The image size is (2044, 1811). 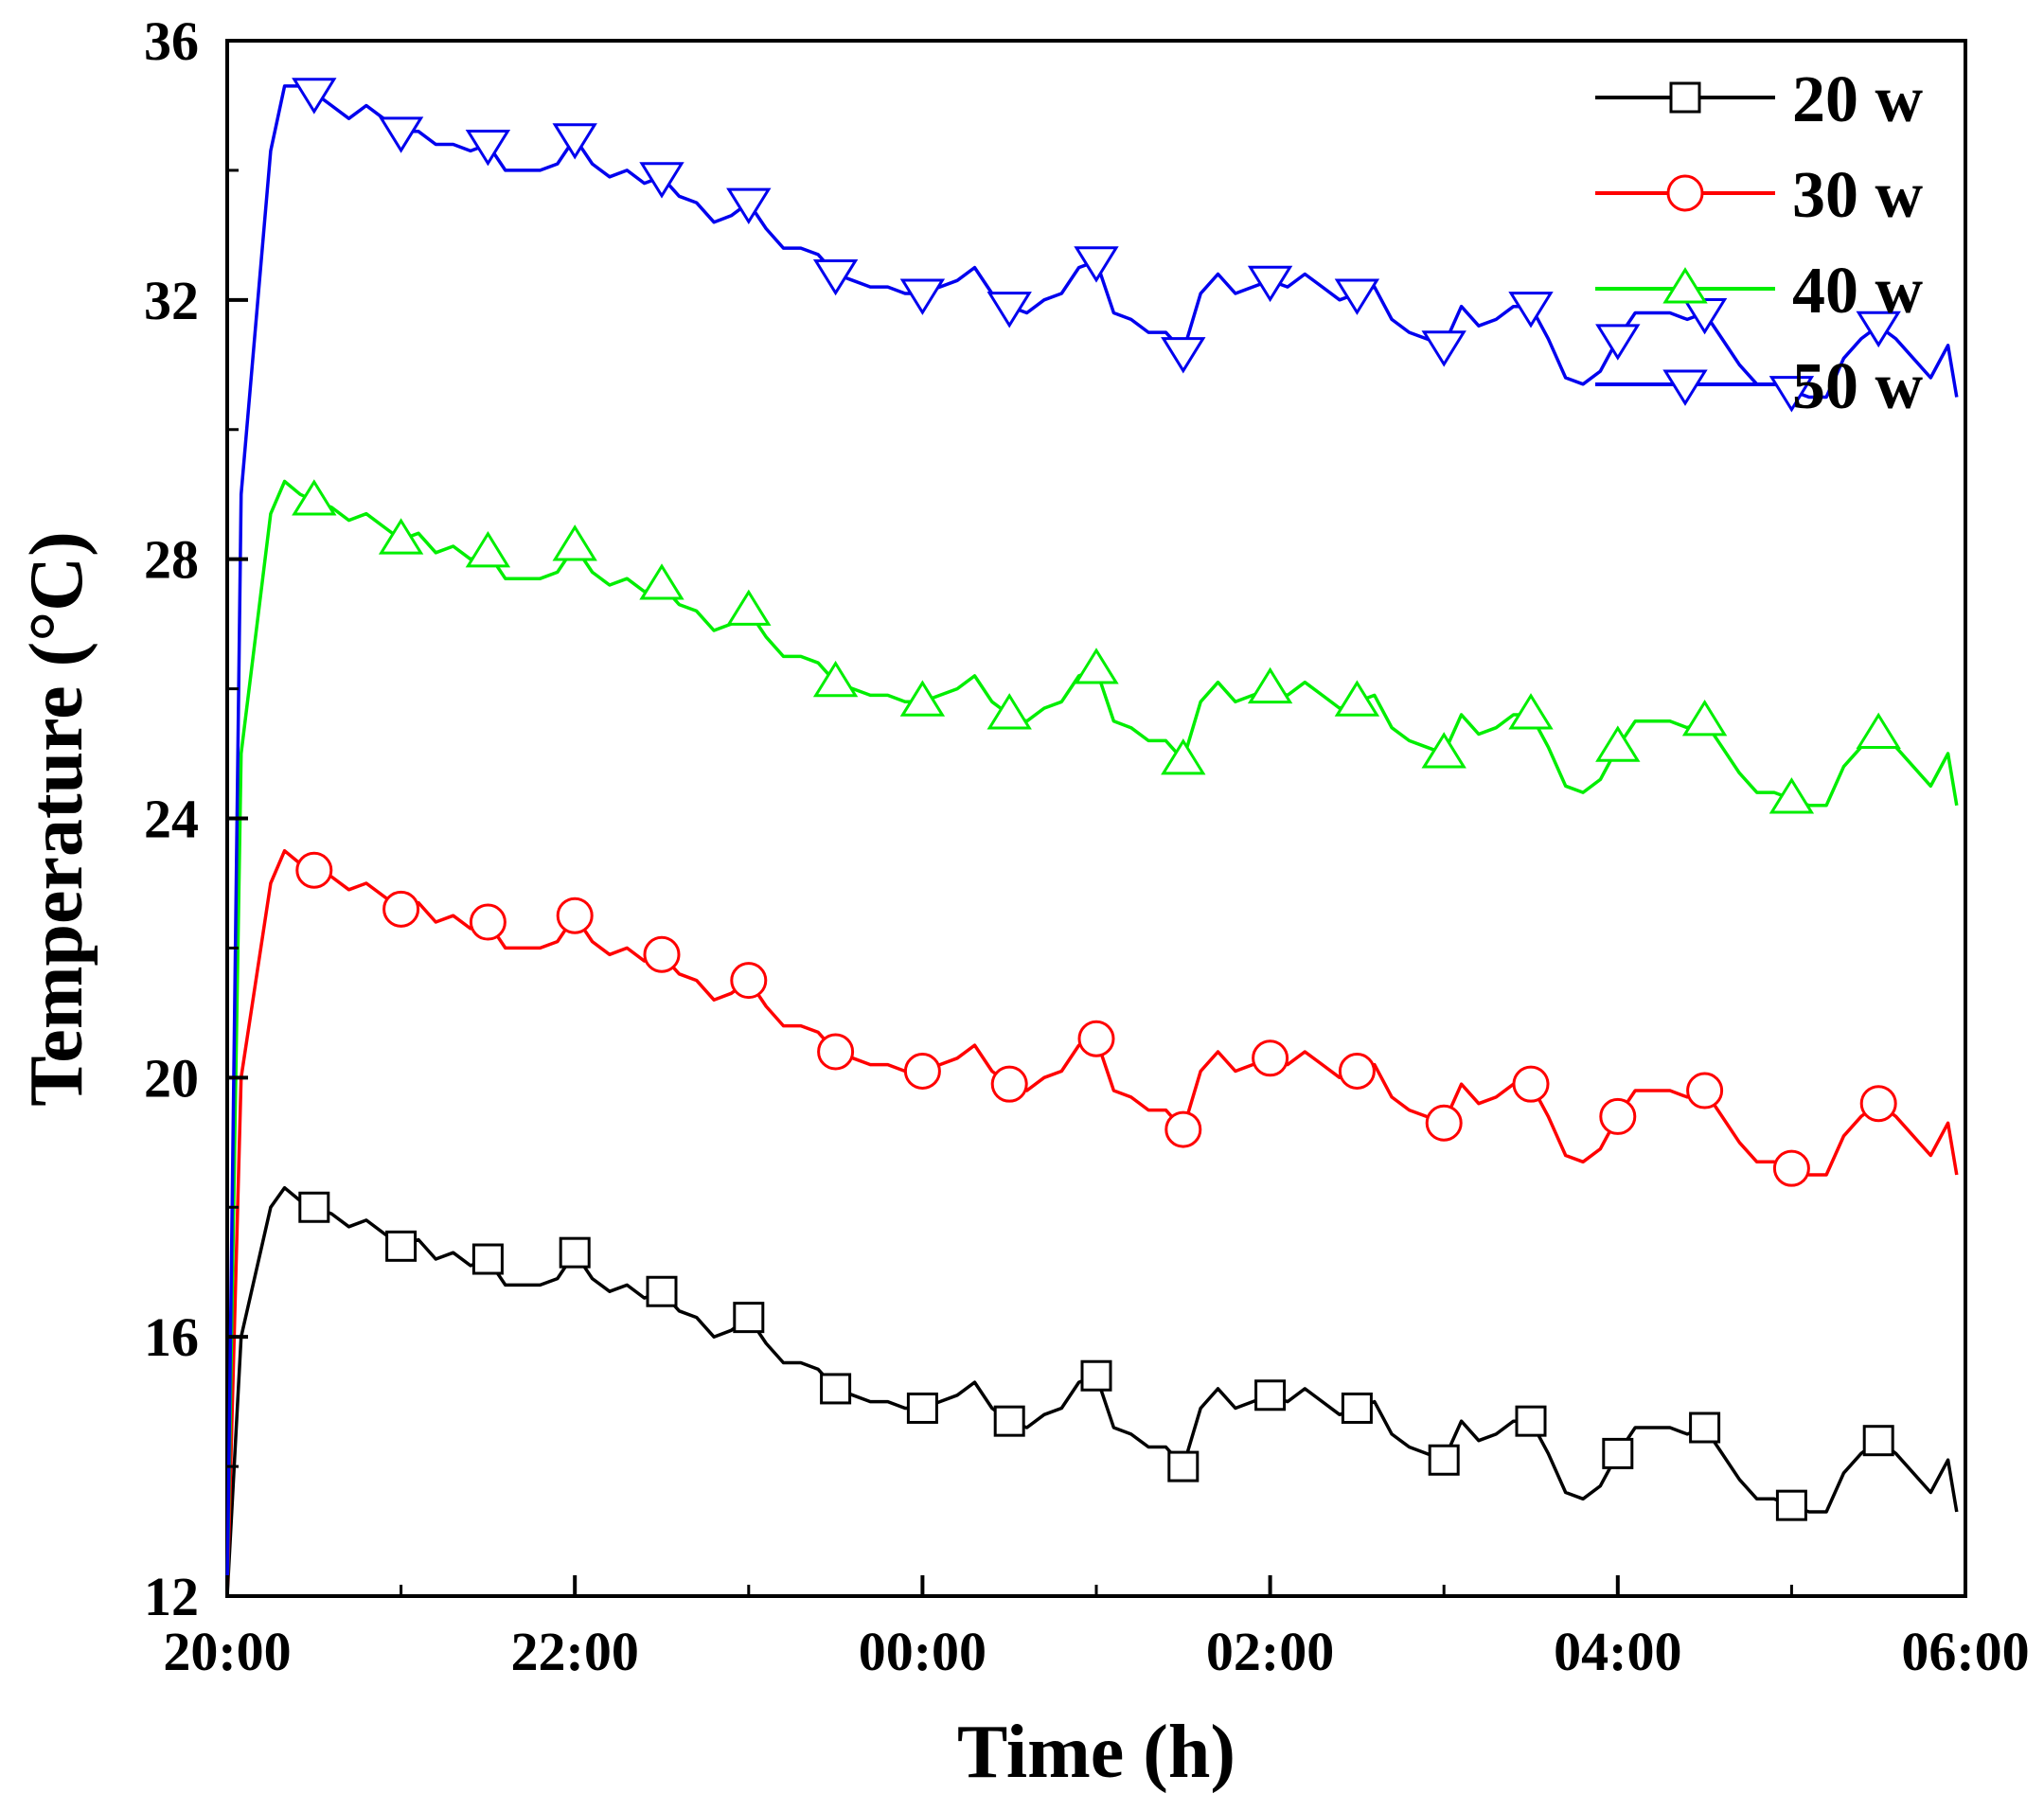 I want to click on y-axis-title: Temperature (°C), so click(x=56, y=818).